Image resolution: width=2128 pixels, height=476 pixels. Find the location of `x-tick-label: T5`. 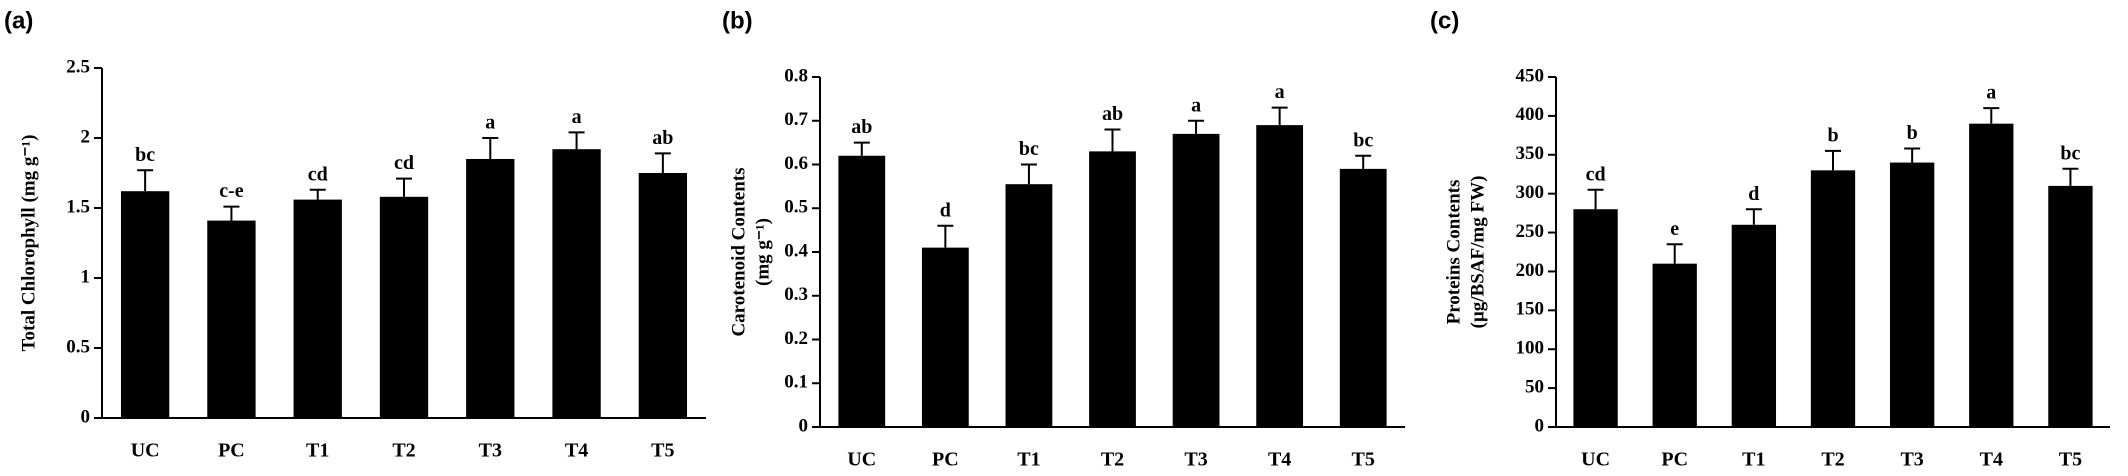

x-tick-label: T5 is located at coordinates (662, 451).